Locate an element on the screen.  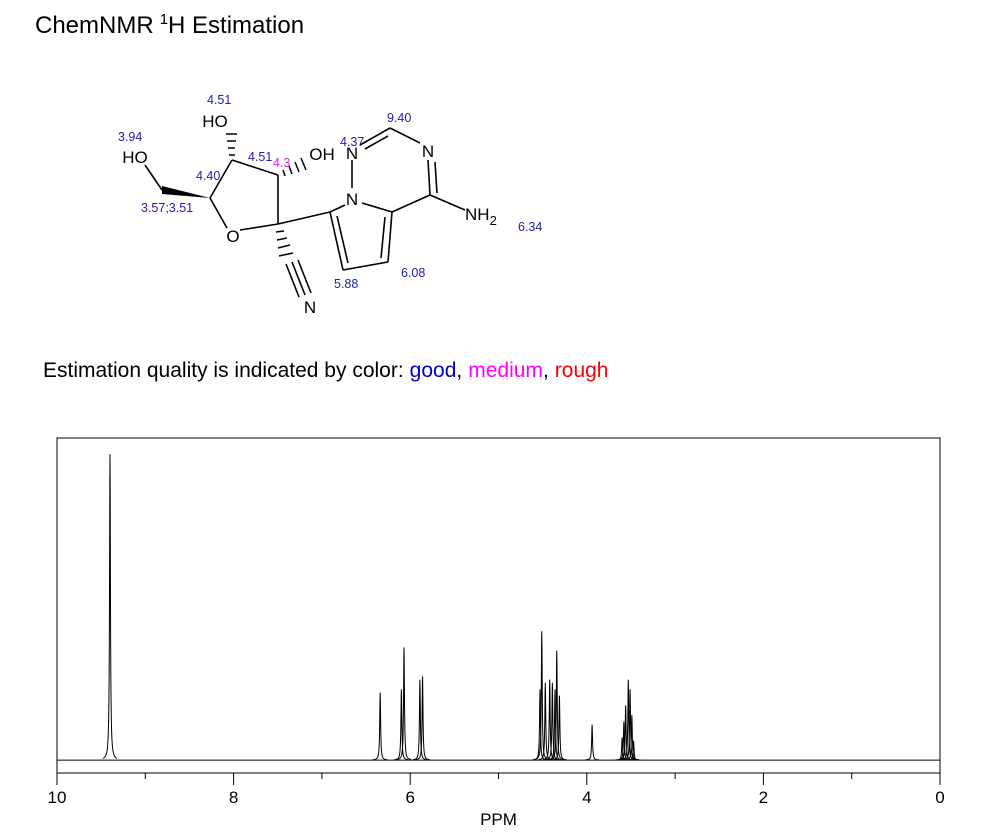
atom-subscript: 2 is located at coordinates (493, 220).